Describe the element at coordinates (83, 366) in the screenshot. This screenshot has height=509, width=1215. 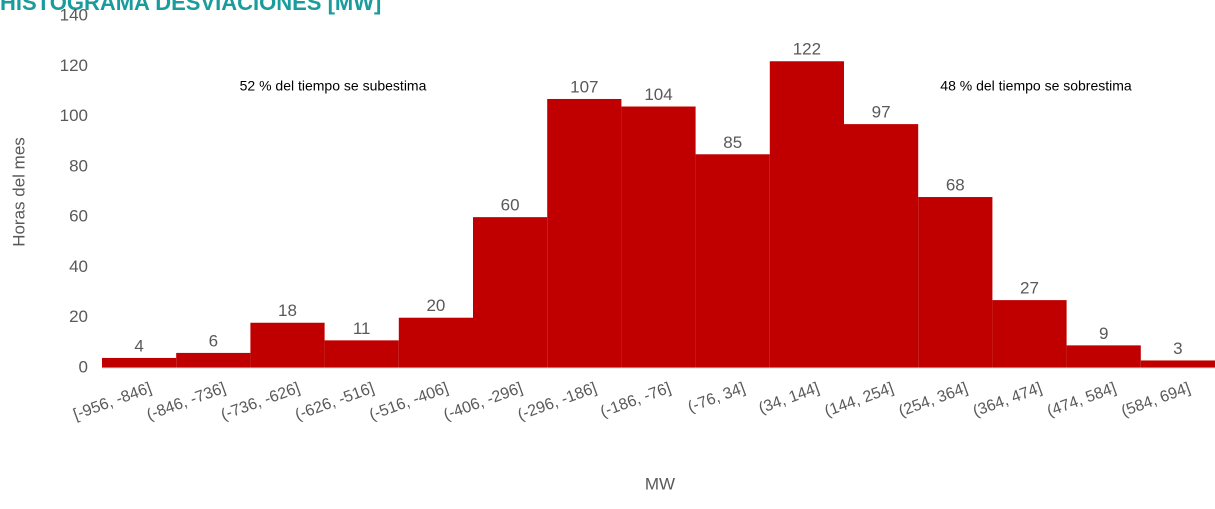
I see `y-tick-label: 0` at that location.